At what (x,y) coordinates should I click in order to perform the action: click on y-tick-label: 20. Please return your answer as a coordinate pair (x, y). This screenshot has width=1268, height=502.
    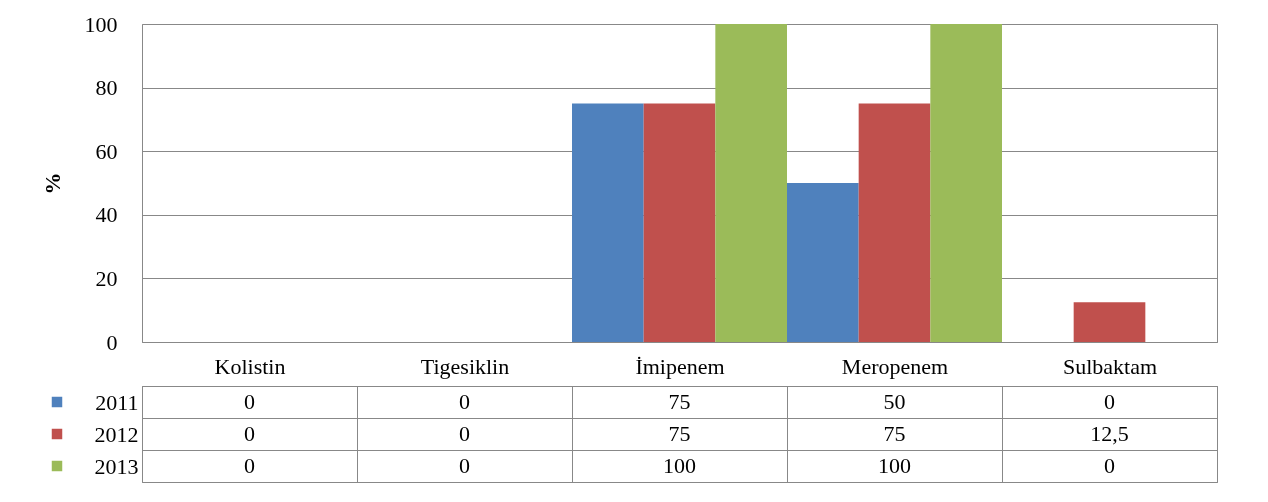
    Looking at the image, I should click on (106, 278).